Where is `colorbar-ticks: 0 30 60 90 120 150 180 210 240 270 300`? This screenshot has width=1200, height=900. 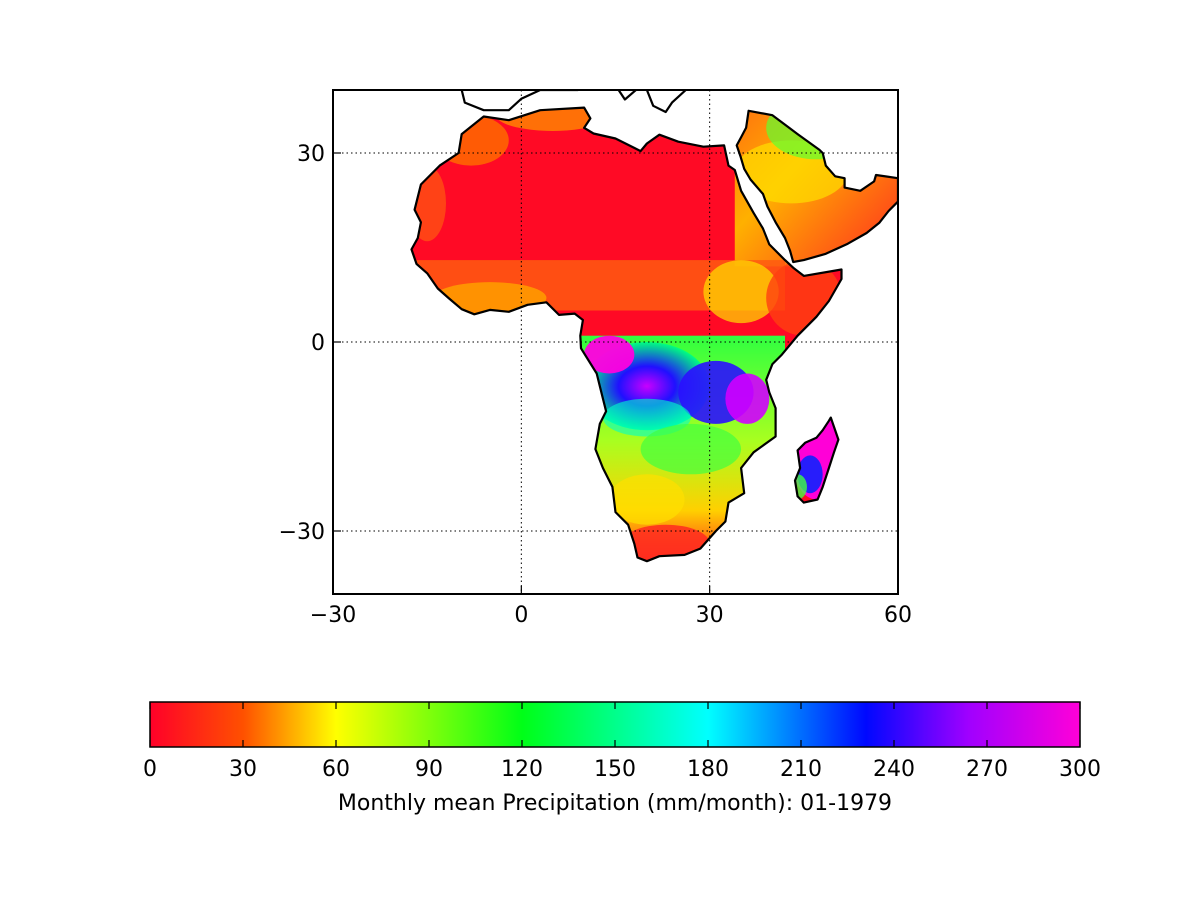
colorbar-ticks: 0 30 60 90 120 150 180 210 240 270 300 is located at coordinates (622, 742).